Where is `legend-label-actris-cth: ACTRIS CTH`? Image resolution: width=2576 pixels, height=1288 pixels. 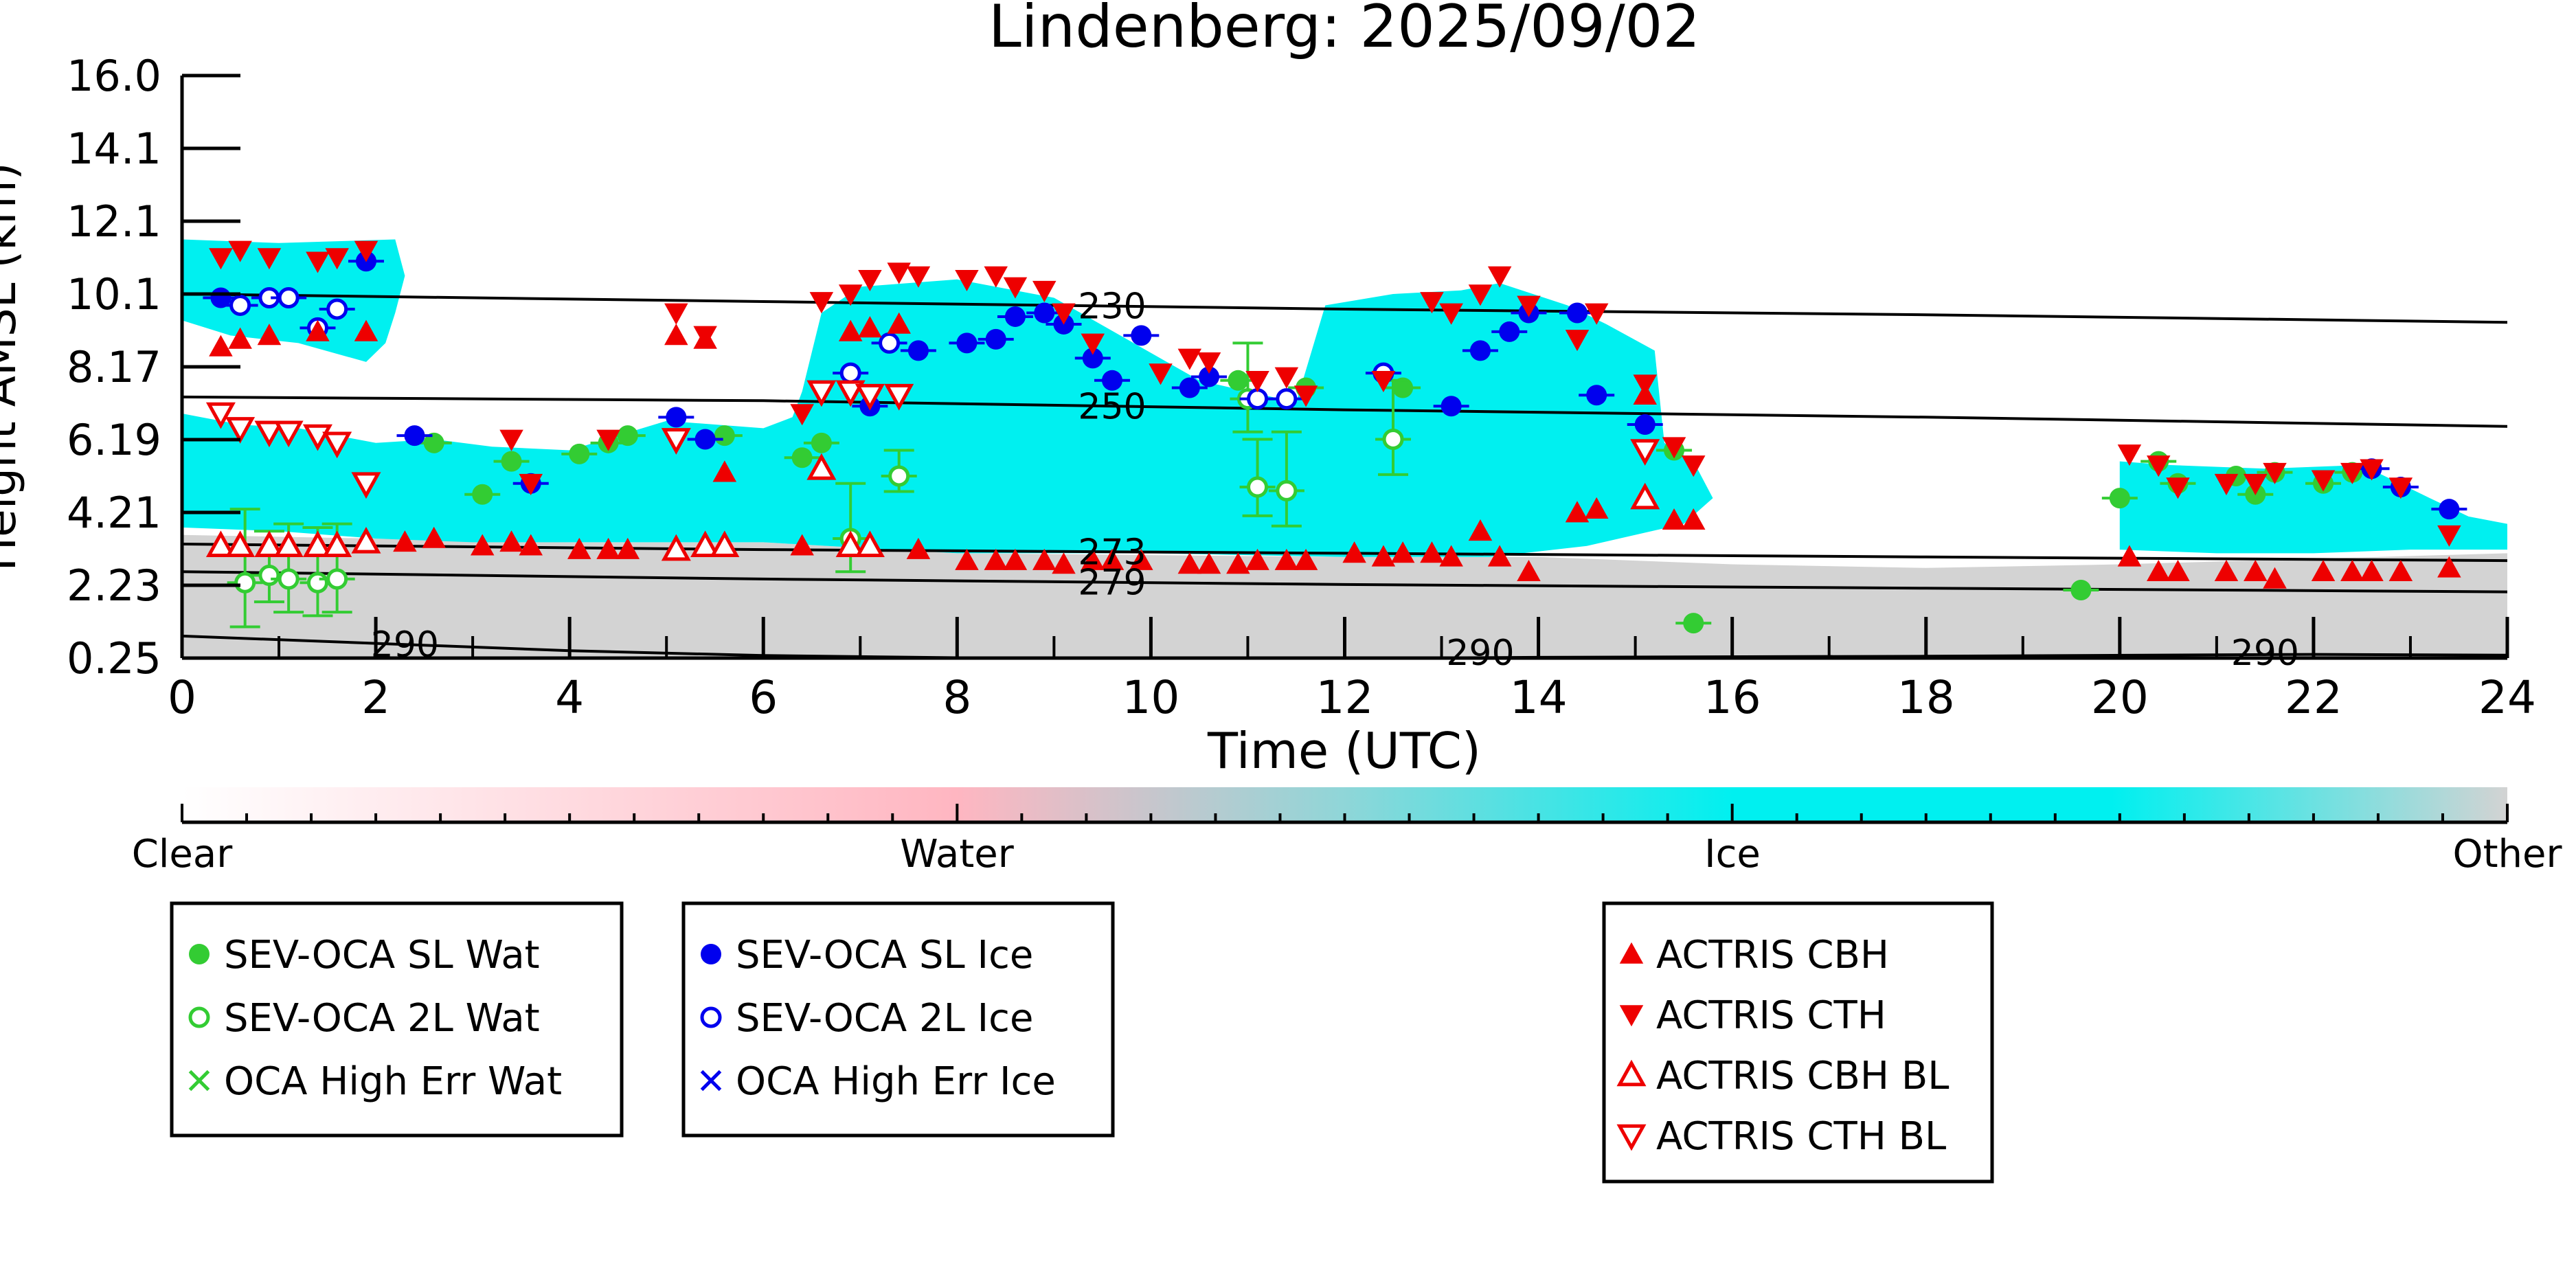 legend-label-actris-cth: ACTRIS CTH is located at coordinates (1771, 1015).